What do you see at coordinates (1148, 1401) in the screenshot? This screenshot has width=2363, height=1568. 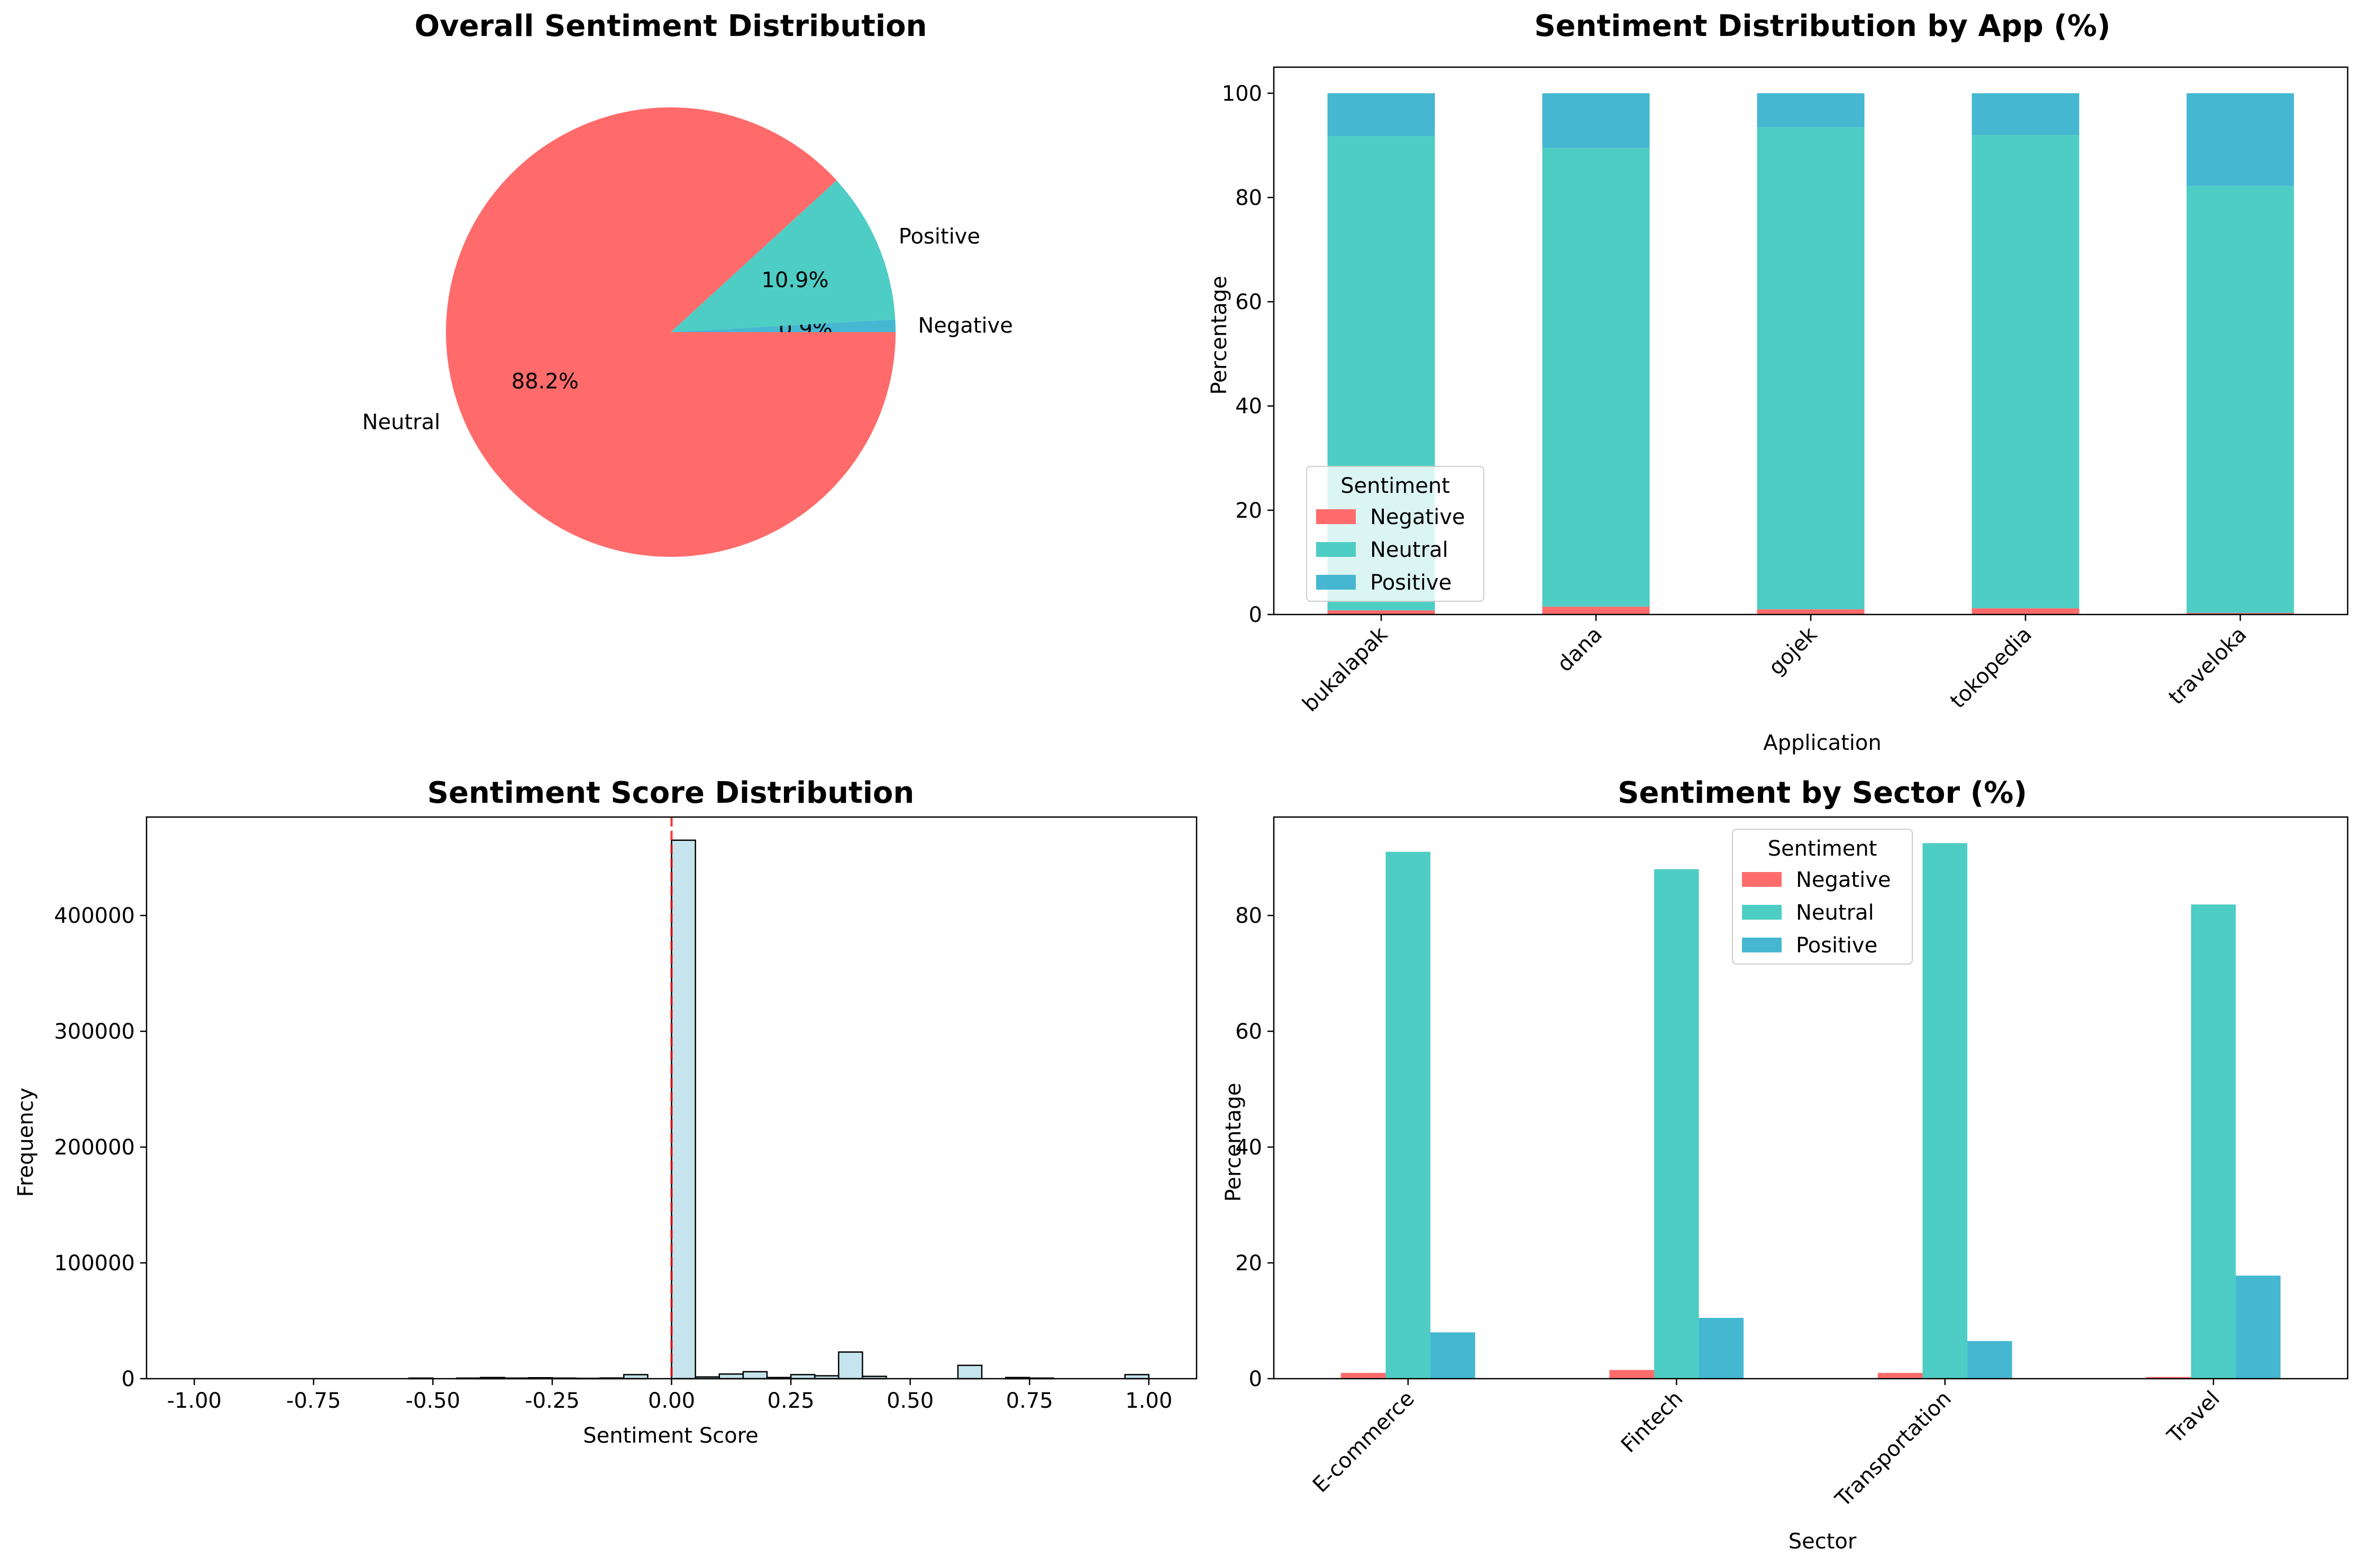 I see `hist-xtick-label: 1.00` at bounding box center [1148, 1401].